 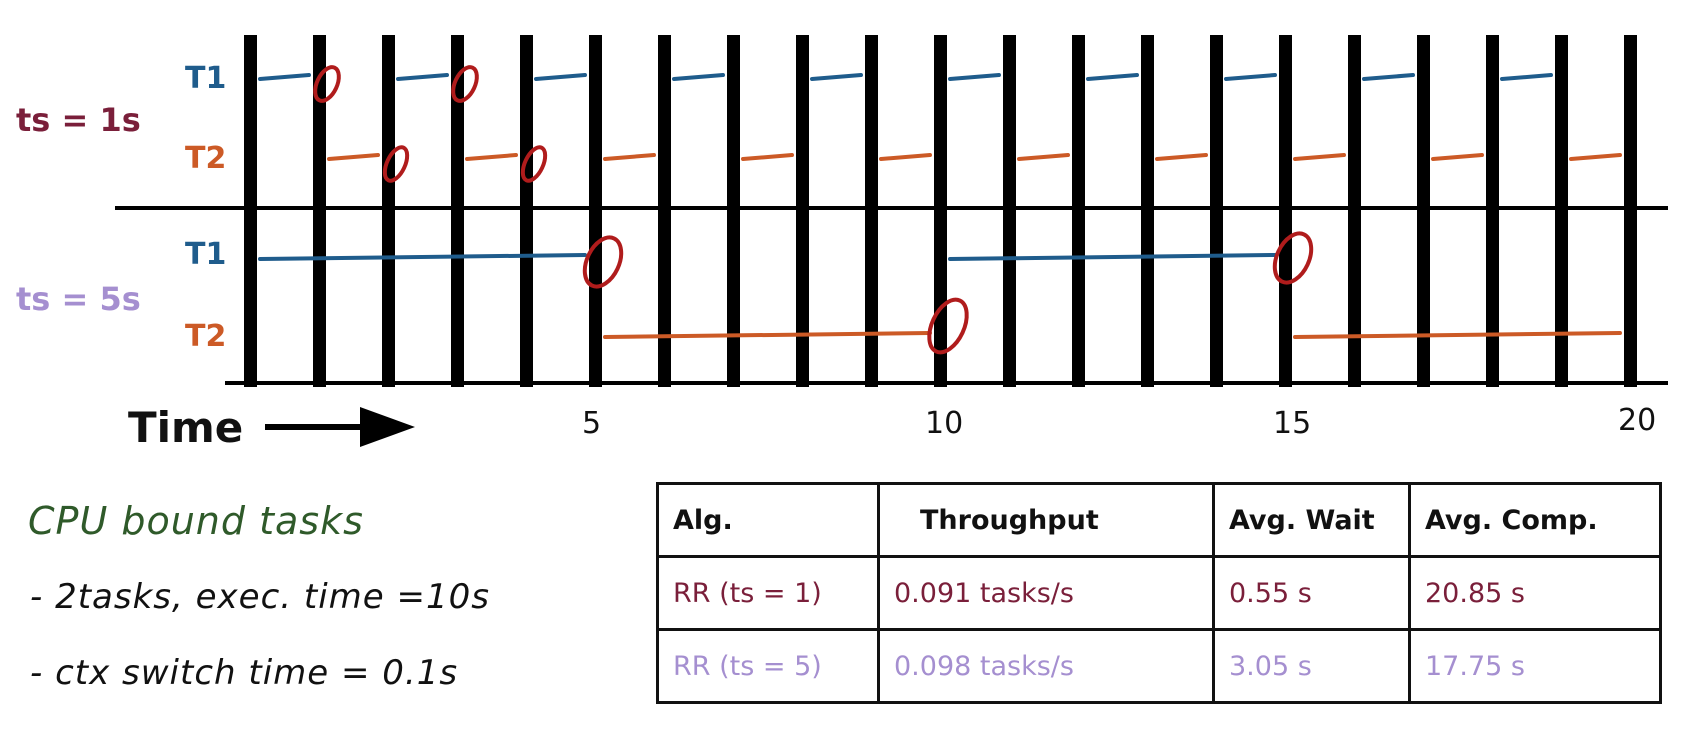 What do you see at coordinates (1311, 593) in the screenshot?
I see `row1-avg-wait: 0.55 s` at bounding box center [1311, 593].